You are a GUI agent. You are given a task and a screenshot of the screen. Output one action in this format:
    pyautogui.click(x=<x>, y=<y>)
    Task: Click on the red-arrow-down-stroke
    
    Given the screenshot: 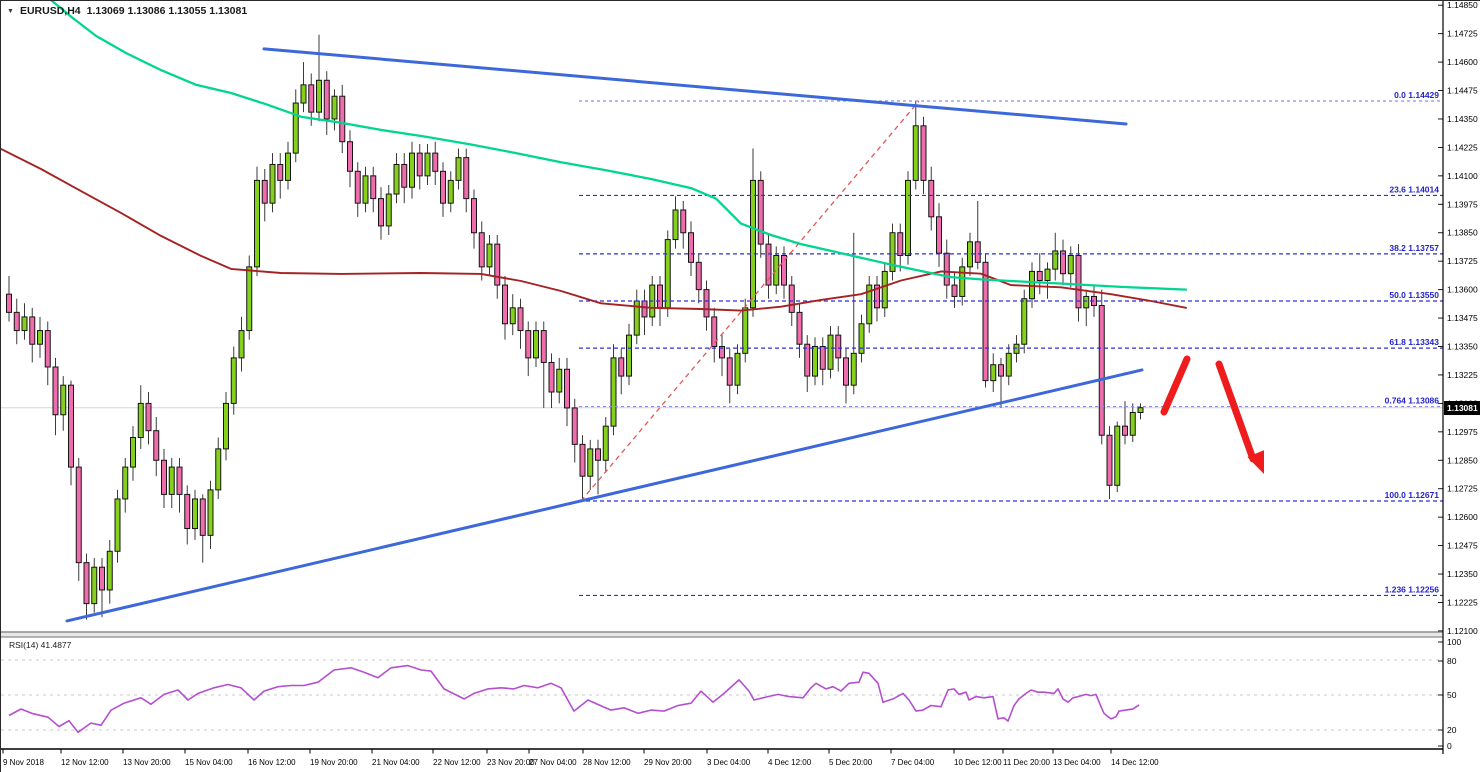 What is the action you would take?
    pyautogui.click(x=1236, y=411)
    